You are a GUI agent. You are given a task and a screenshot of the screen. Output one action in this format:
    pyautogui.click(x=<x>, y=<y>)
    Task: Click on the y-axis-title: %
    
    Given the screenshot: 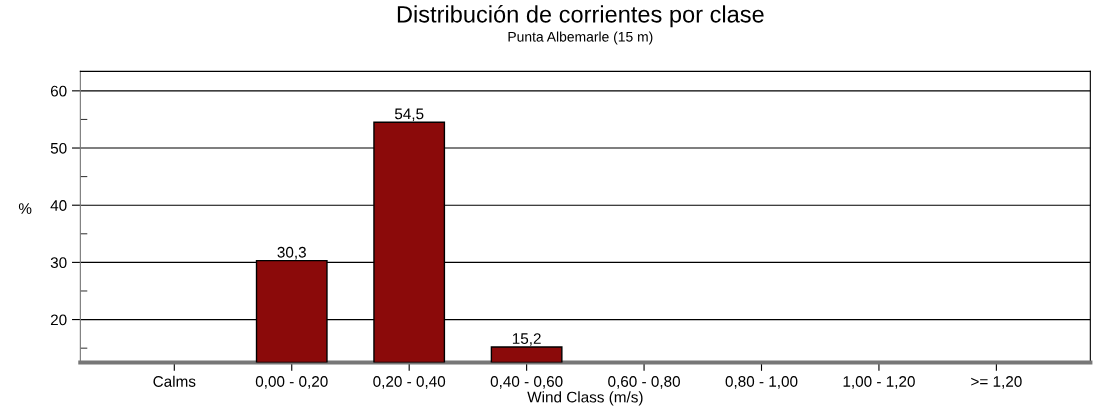 What is the action you would take?
    pyautogui.click(x=25, y=208)
    